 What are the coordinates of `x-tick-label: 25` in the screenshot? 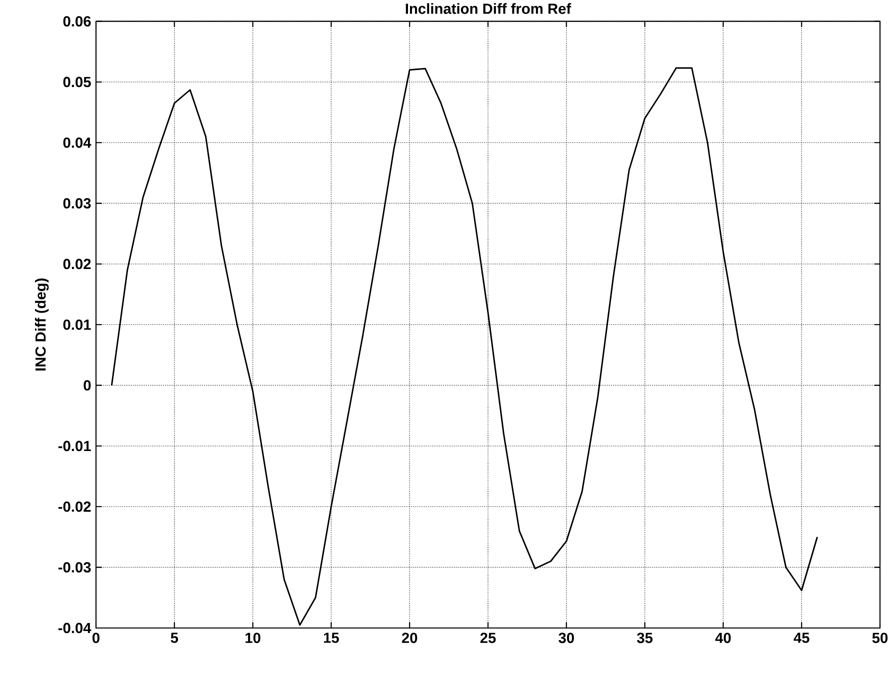 It's located at (488, 638).